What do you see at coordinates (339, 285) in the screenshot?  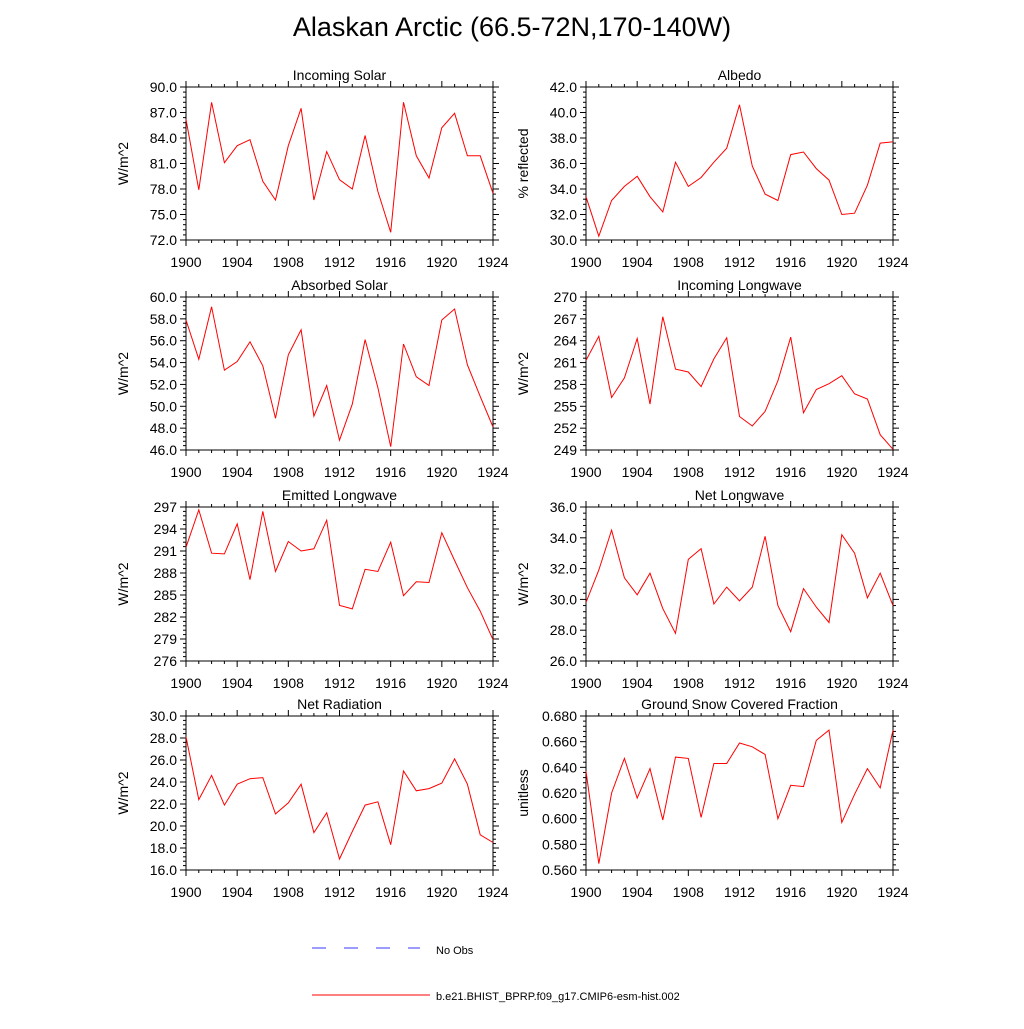 I see `panel-title: Absorbed Solar` at bounding box center [339, 285].